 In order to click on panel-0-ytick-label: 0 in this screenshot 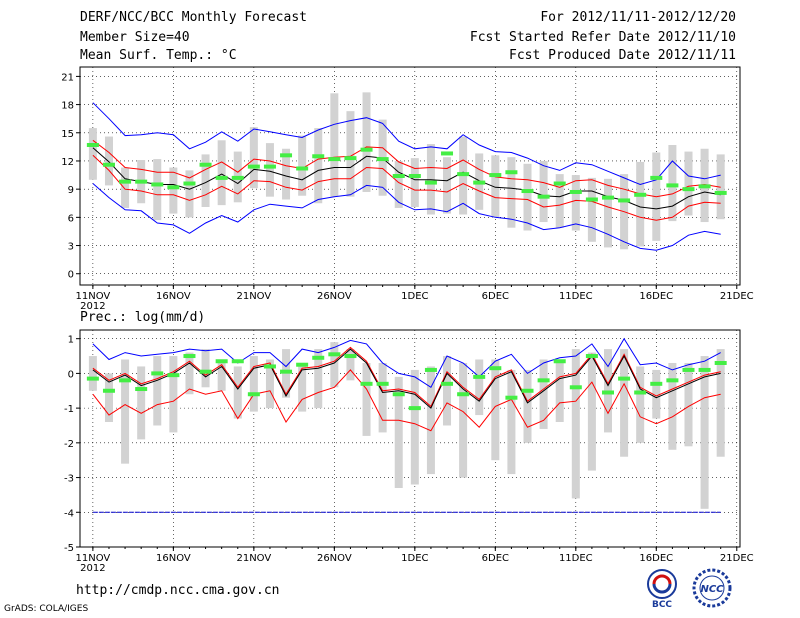, I will do `click(71, 275)`.